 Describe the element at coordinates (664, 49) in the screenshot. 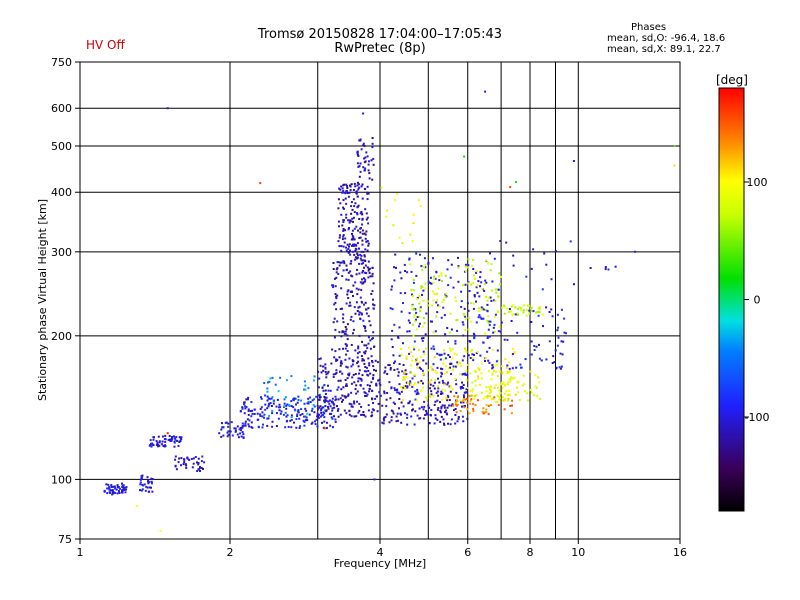

I see `phases-x-mean: mean, sd,X: 89.1, 22.7` at that location.